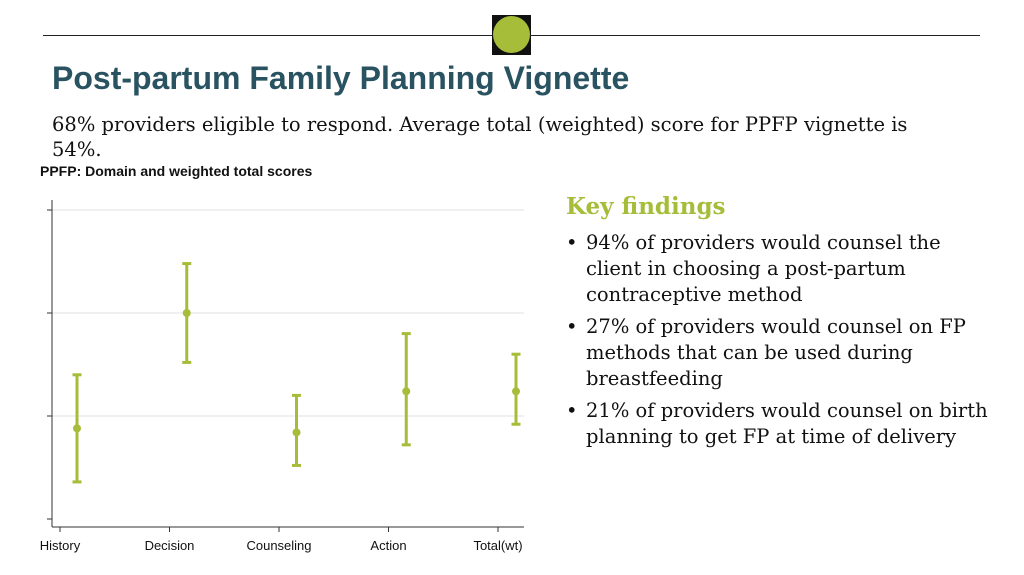 This screenshot has width=1024, height=575. I want to click on chart-title: PPFP: Domain and weighted total scores, so click(176, 171).